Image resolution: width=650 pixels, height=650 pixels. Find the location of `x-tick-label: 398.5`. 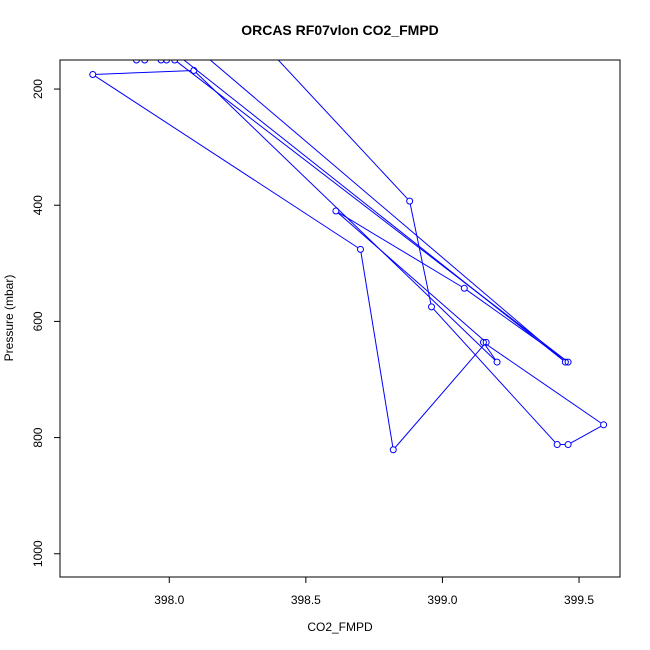

x-tick-label: 398.5 is located at coordinates (306, 600).